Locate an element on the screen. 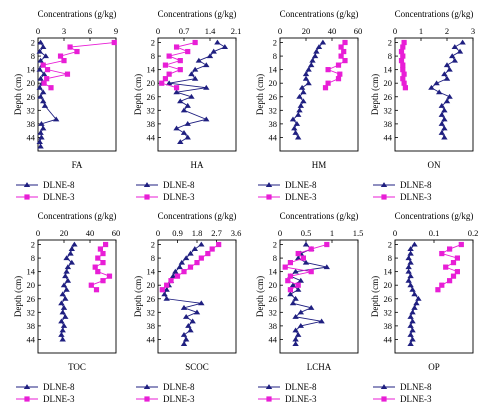 The width and height of the screenshot is (500, 403). x-tick-label: 1.4 is located at coordinates (210, 31).